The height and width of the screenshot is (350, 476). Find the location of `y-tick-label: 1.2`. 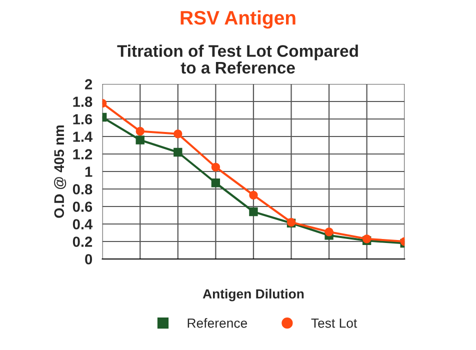

y-tick-label: 1.2 is located at coordinates (82, 154).